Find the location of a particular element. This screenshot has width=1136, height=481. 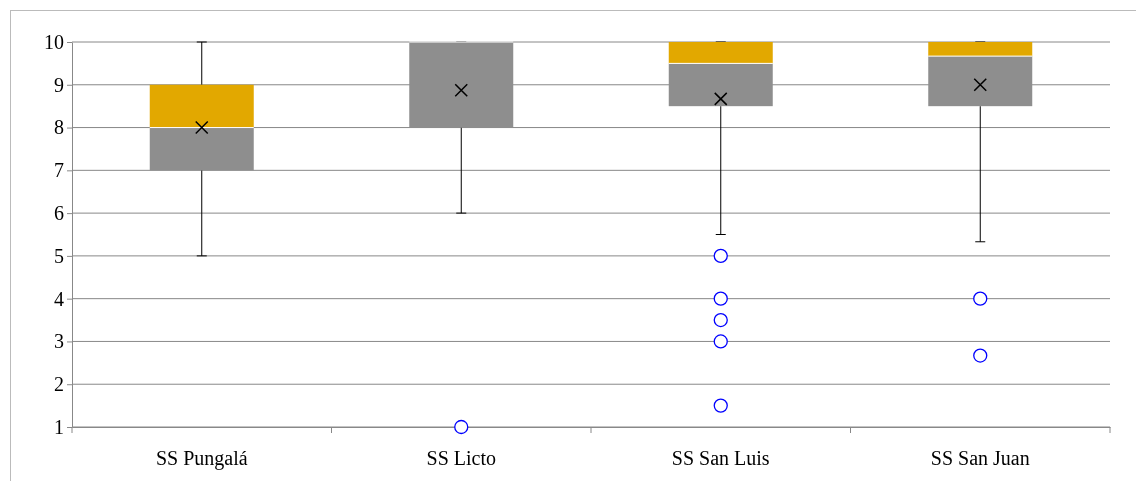

y-tick-label: 8 is located at coordinates (59, 127).